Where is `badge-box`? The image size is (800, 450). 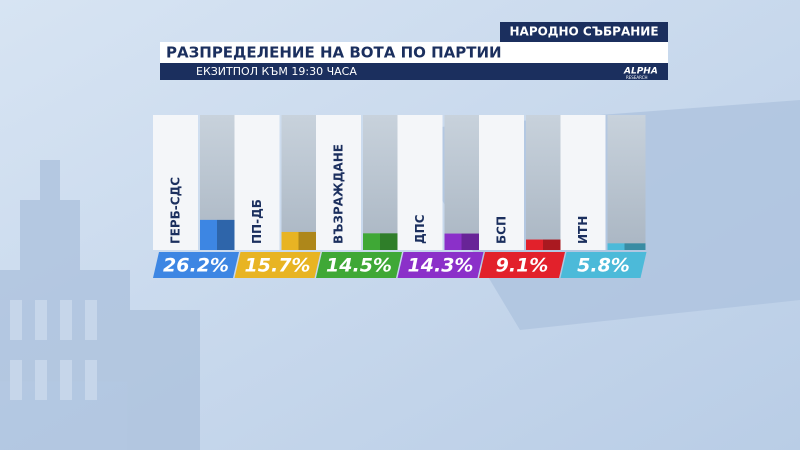
badge-box is located at coordinates (584, 32).